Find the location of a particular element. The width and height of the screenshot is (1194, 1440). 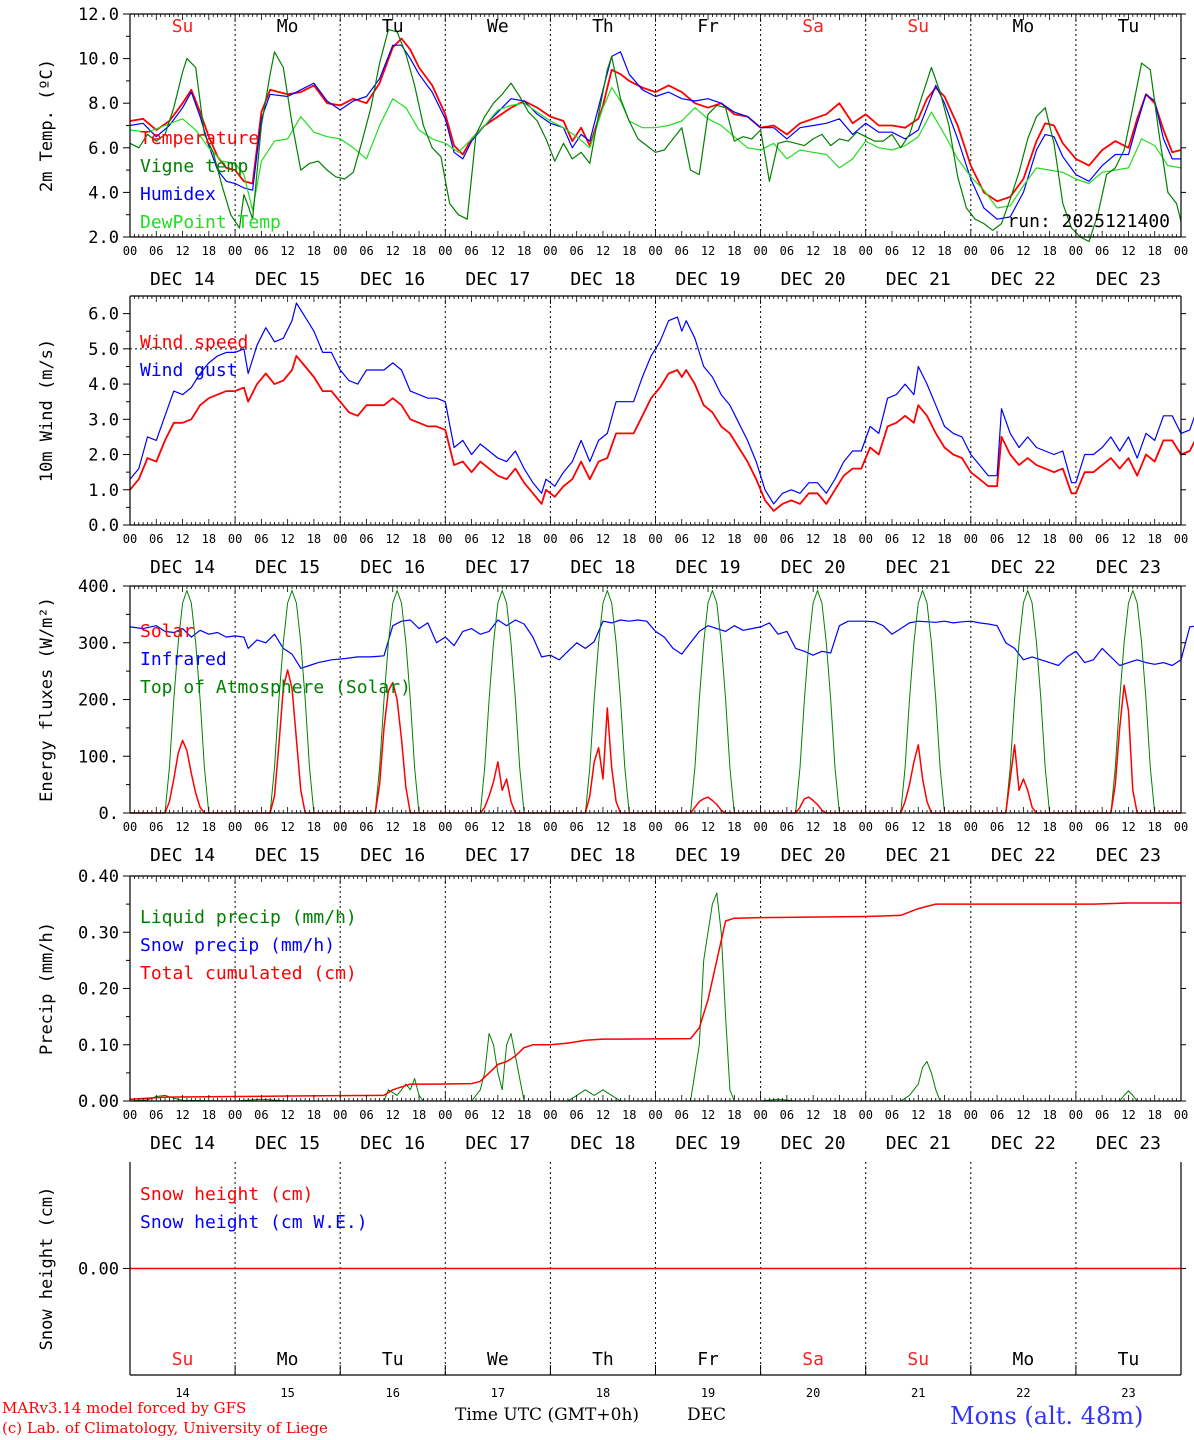

date-label: DEC 19 is located at coordinates (708, 567).